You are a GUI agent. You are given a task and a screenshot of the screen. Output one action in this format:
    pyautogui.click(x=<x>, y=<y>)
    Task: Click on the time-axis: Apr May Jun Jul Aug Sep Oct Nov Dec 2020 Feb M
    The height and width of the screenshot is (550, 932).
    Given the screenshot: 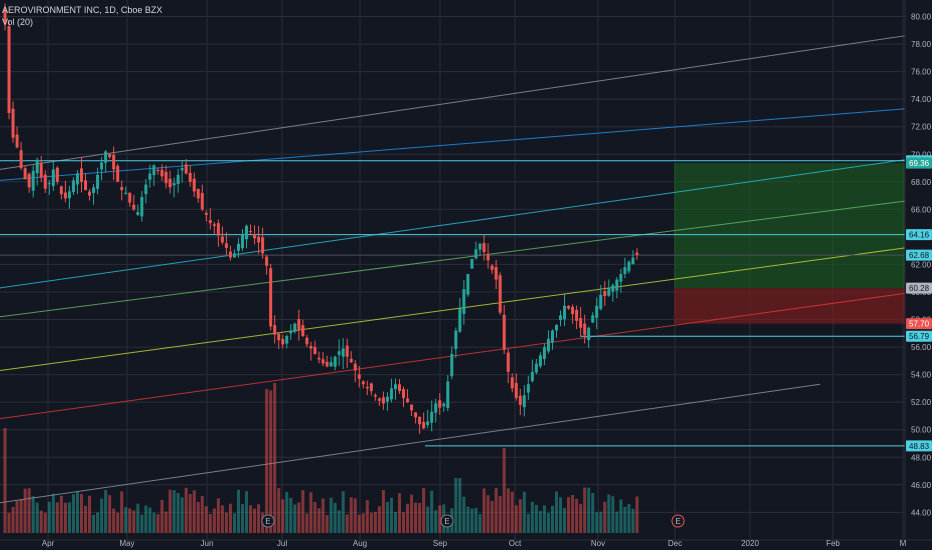 What is the action you would take?
    pyautogui.click(x=466, y=543)
    